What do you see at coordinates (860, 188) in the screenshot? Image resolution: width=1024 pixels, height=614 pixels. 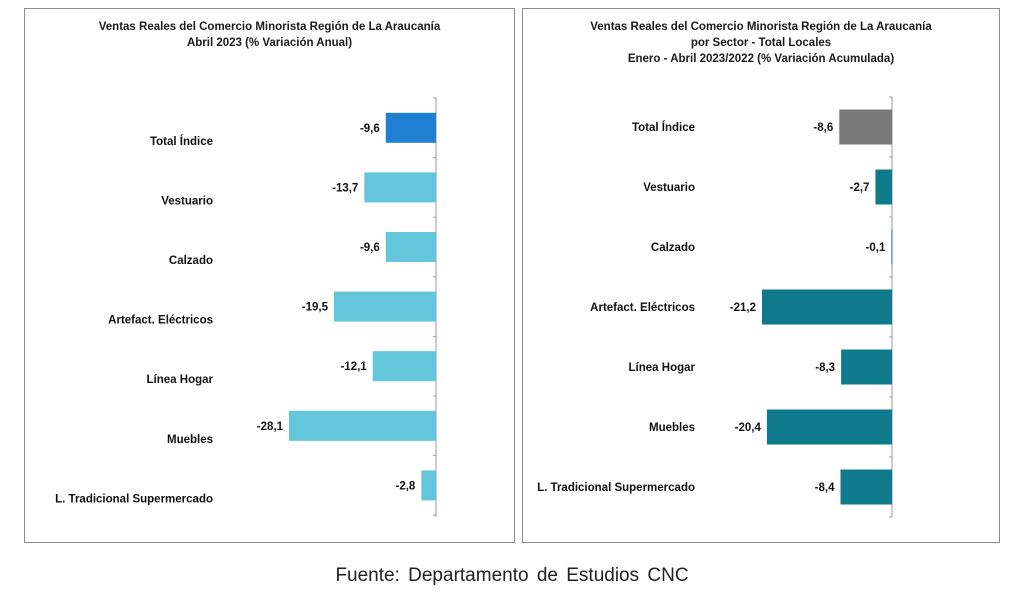 I see `data-label: -2,7` at bounding box center [860, 188].